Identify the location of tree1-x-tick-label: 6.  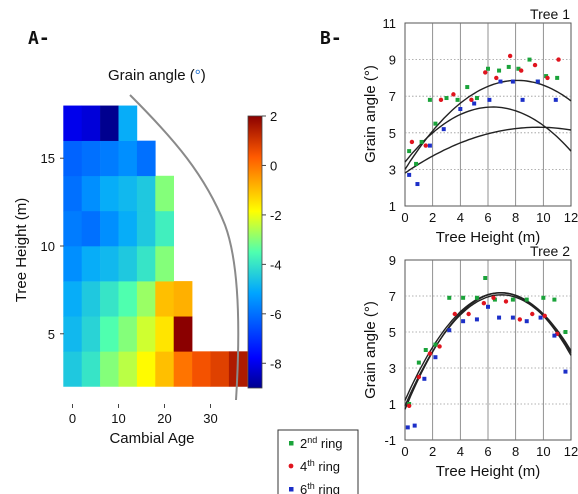
(487, 217).